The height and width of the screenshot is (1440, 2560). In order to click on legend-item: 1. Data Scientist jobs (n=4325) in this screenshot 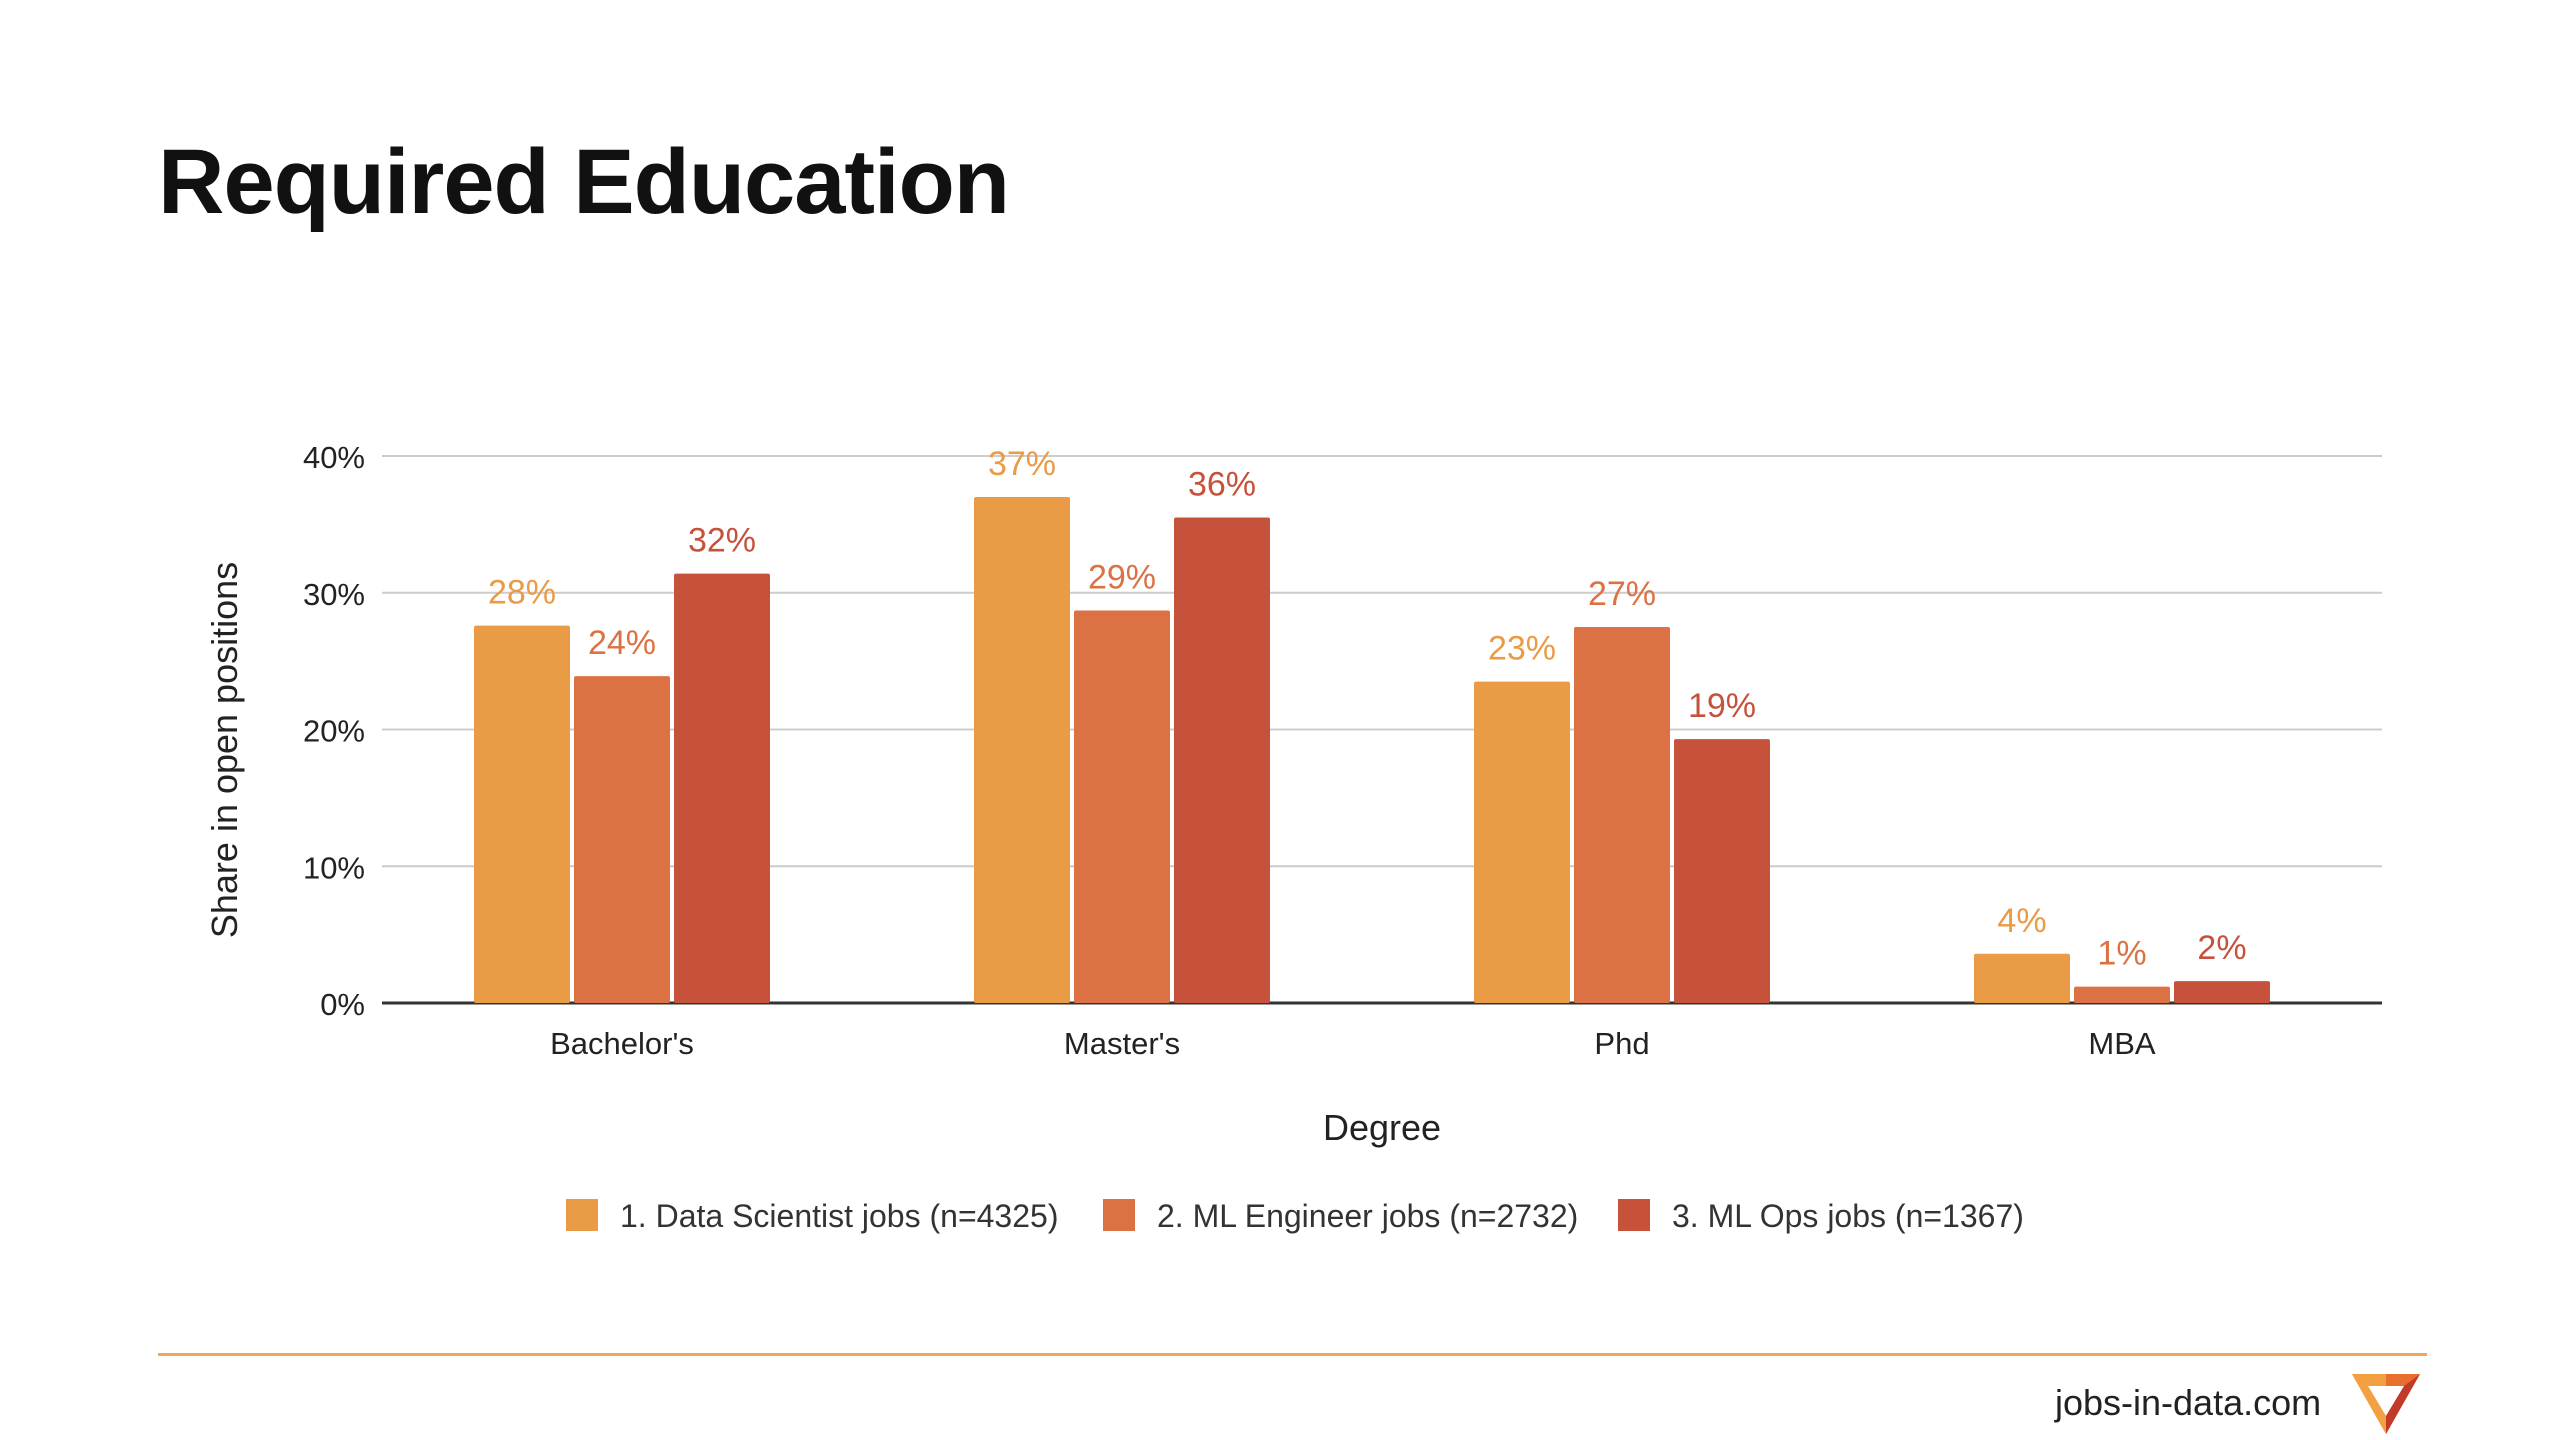, I will do `click(812, 1216)`.